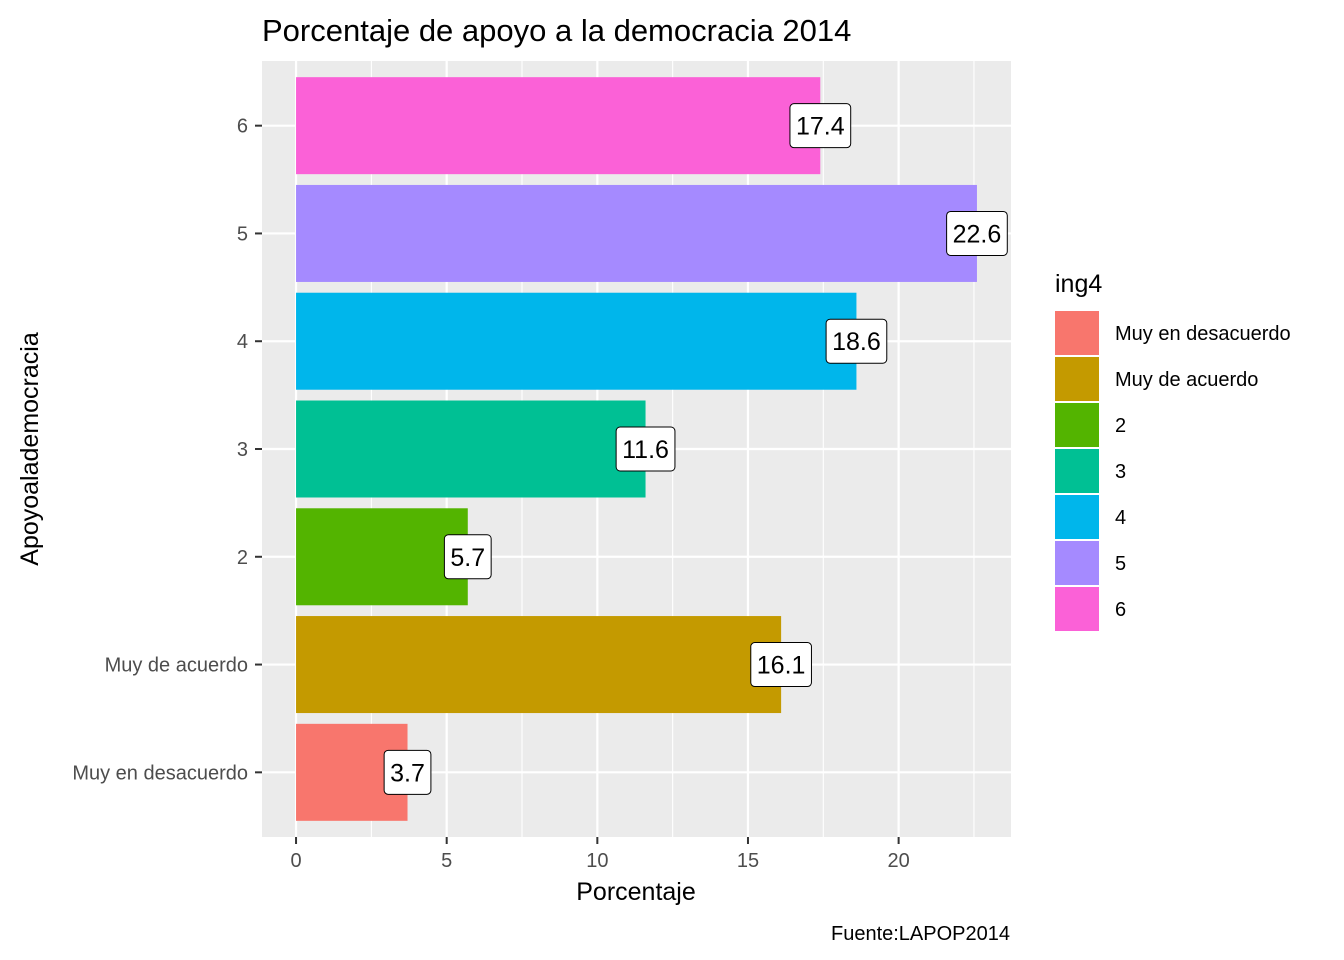  Describe the element at coordinates (242, 450) in the screenshot. I see `y-tick-label: 3` at that location.